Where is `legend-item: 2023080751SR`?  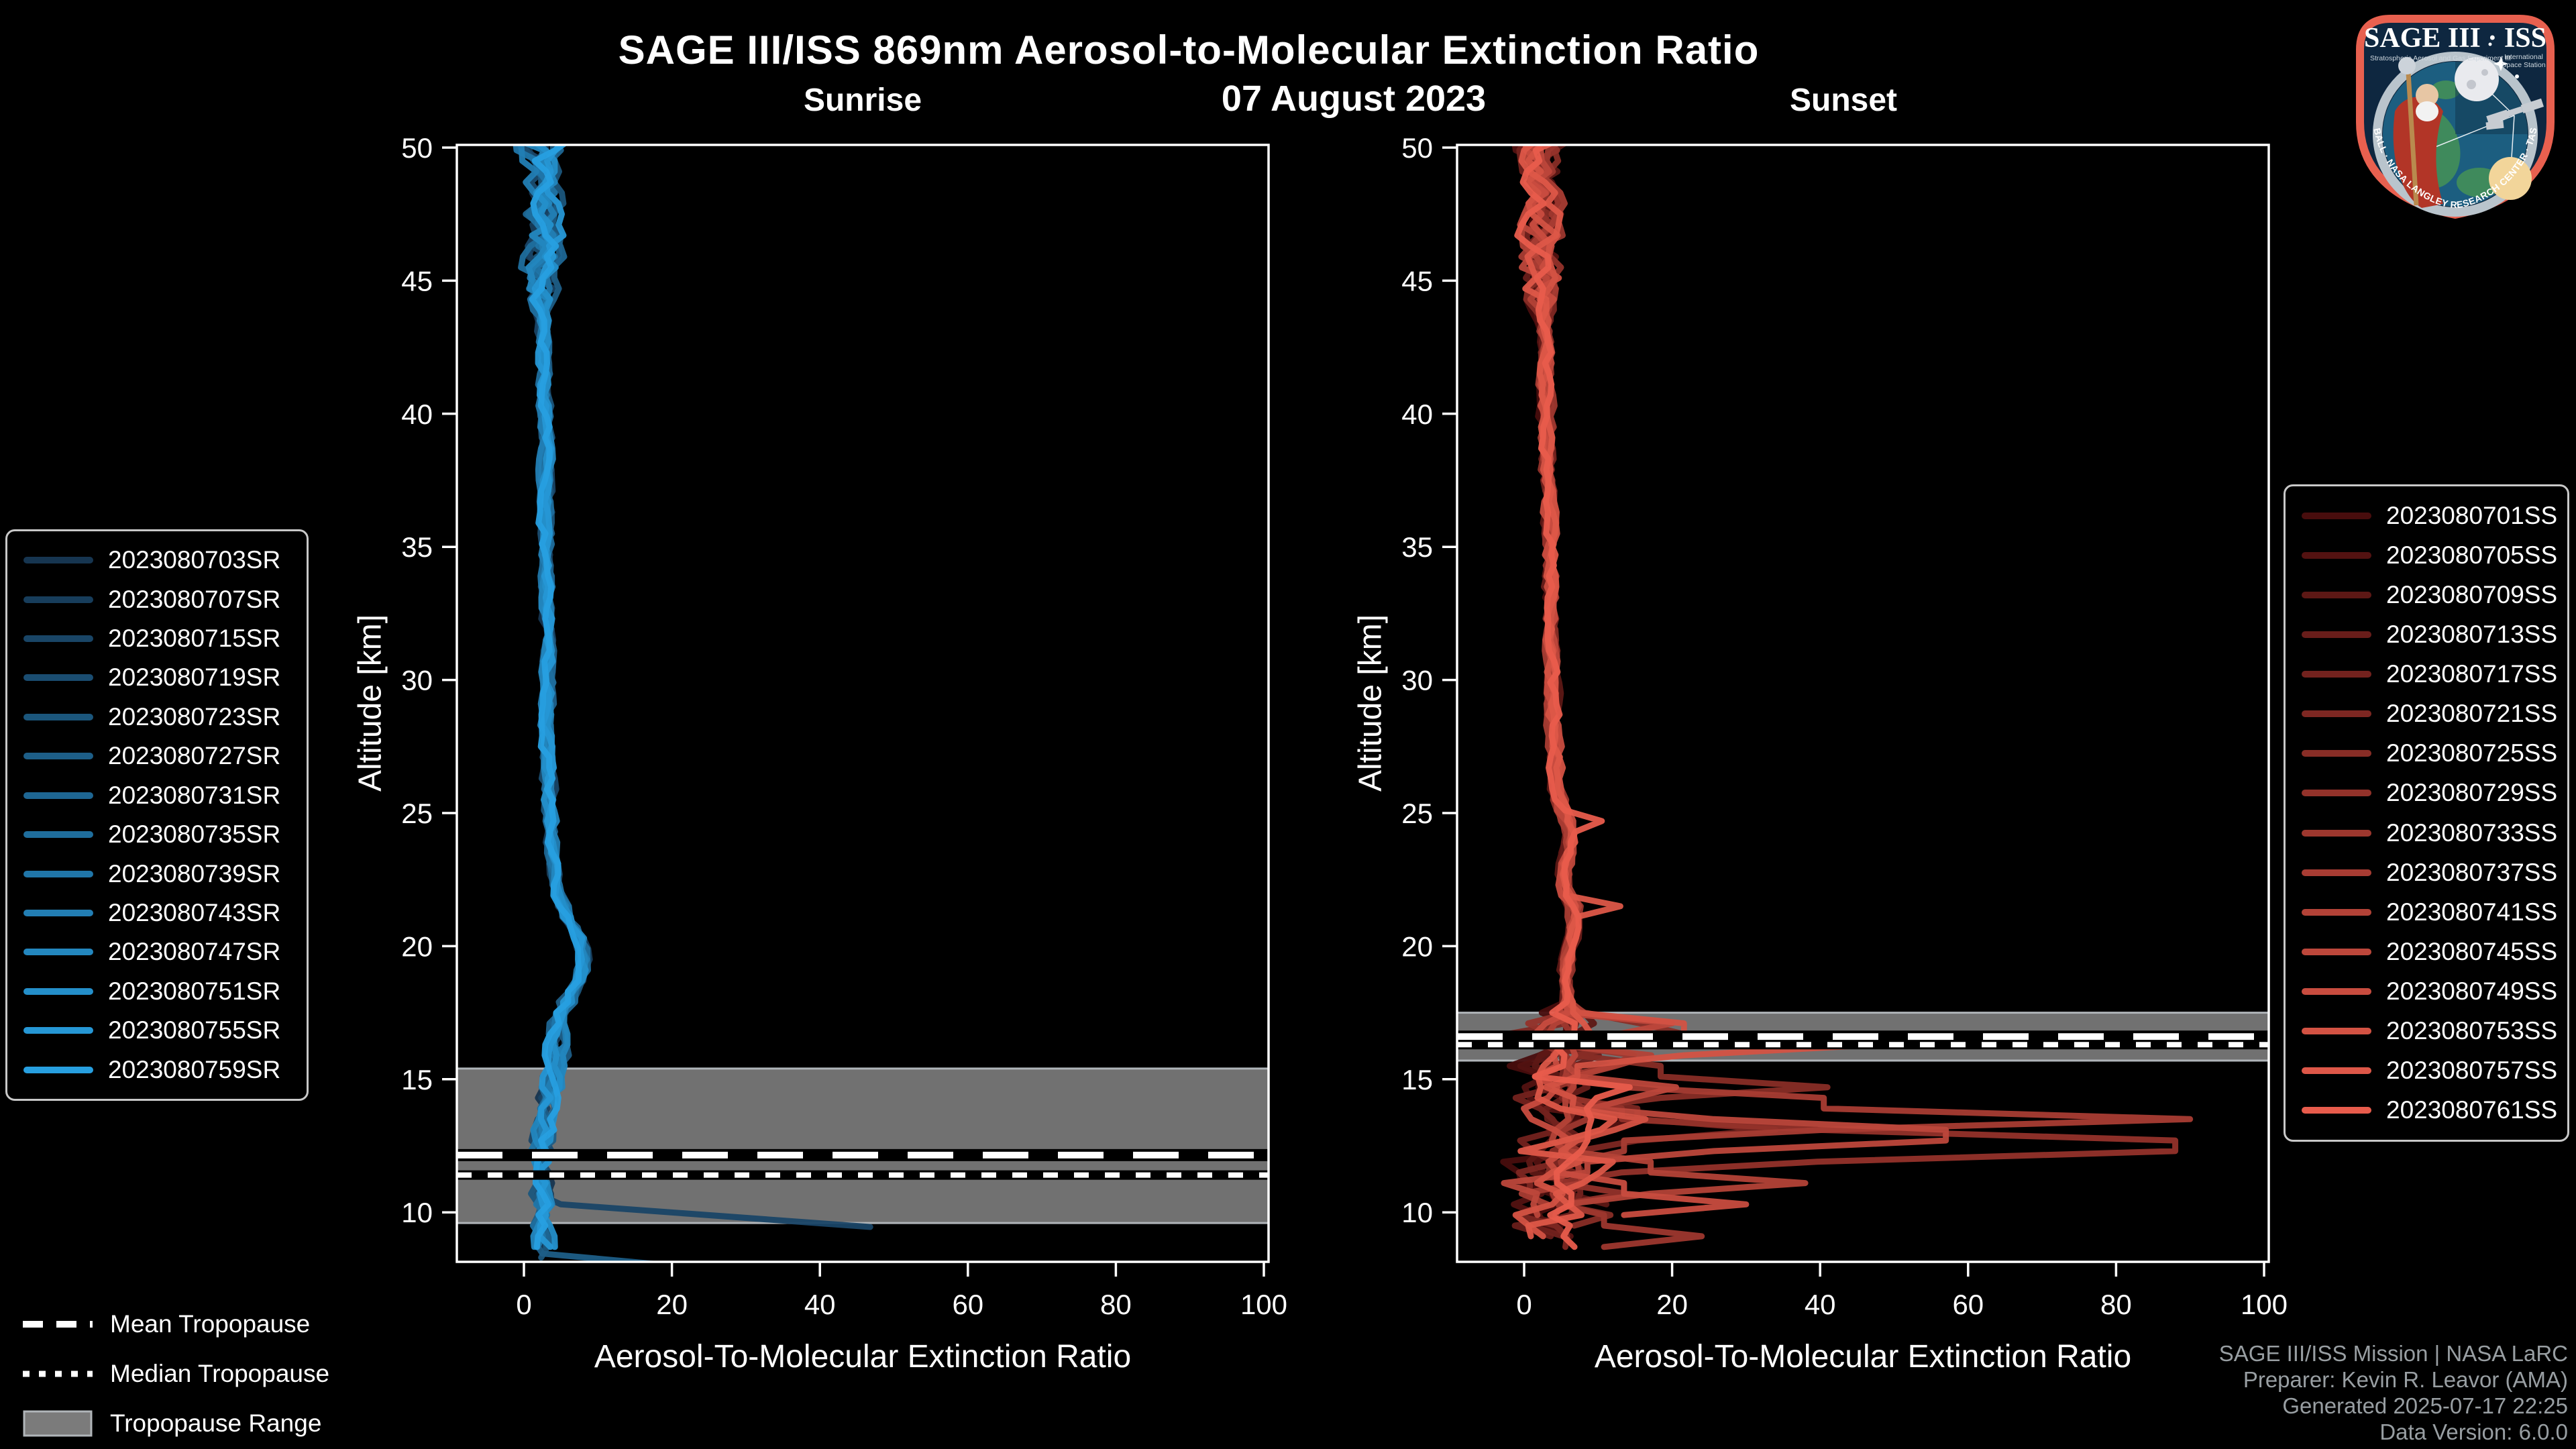
legend-item: 2023080751SR is located at coordinates (156, 991).